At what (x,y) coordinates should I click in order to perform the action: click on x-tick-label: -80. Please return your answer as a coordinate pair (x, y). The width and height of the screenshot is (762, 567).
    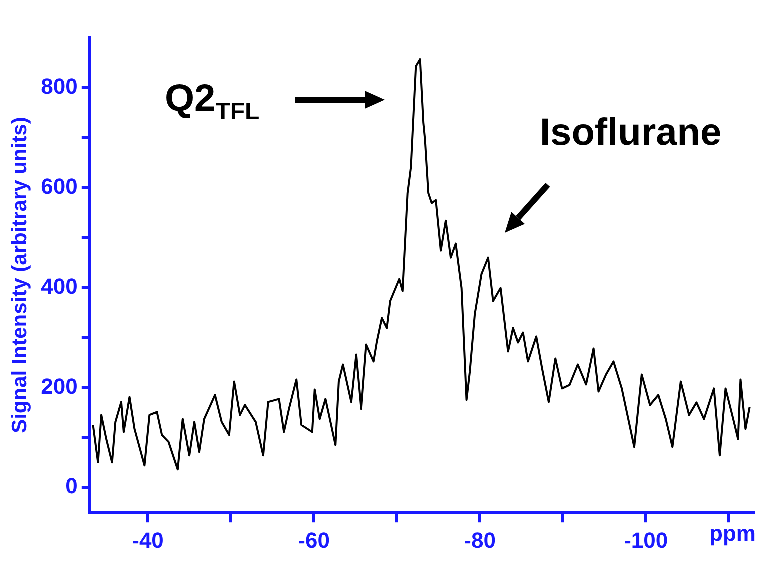
    Looking at the image, I should click on (480, 540).